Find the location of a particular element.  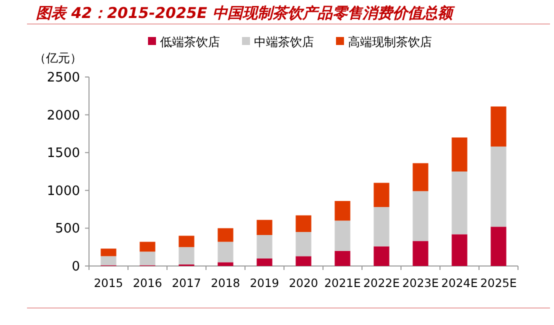

x-tick-label: 2021E is located at coordinates (342, 283).